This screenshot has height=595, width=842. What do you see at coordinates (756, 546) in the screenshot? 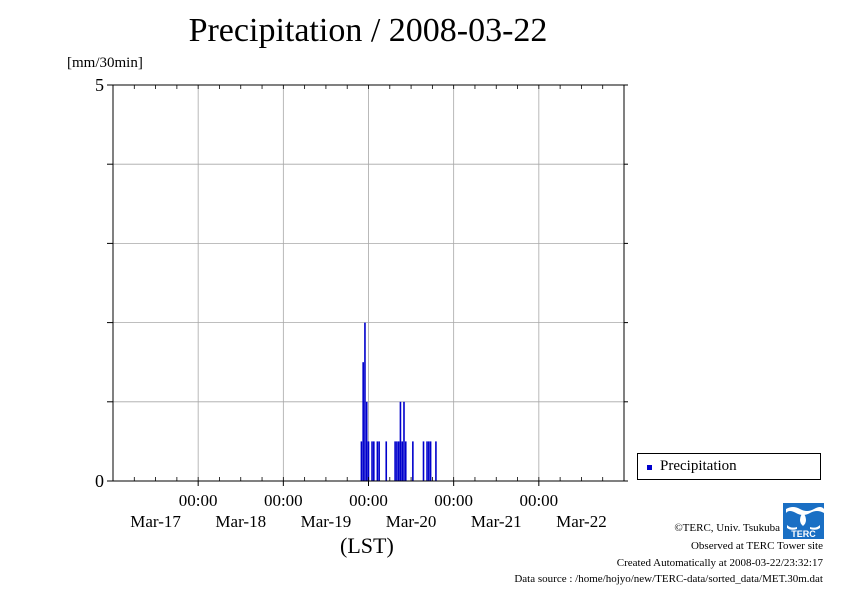
I see `observed-at-text: Observed at TERC Tower site` at bounding box center [756, 546].